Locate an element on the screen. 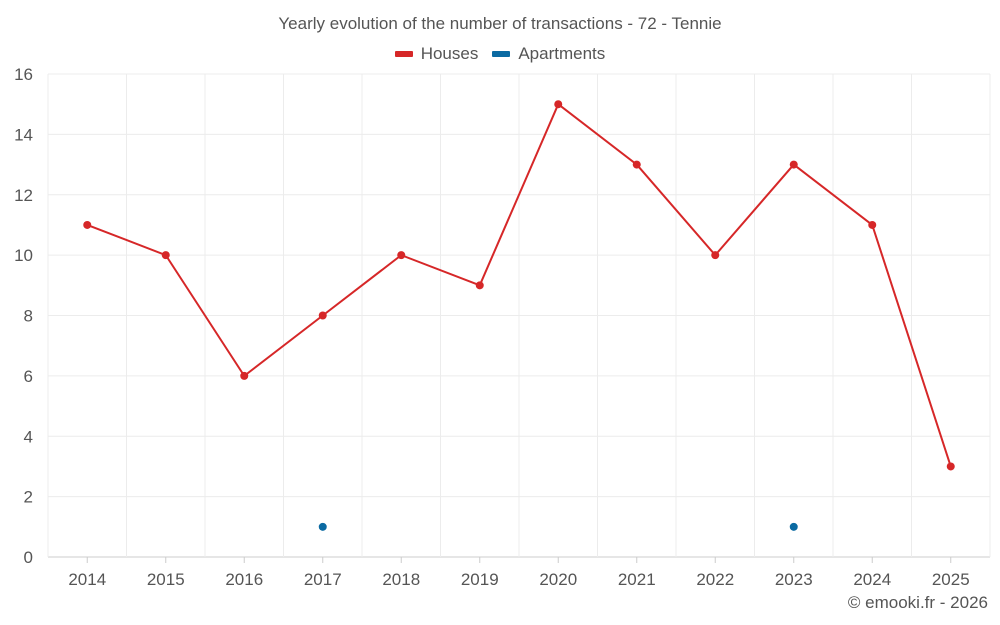  x-tick-label: 2020 is located at coordinates (558, 579).